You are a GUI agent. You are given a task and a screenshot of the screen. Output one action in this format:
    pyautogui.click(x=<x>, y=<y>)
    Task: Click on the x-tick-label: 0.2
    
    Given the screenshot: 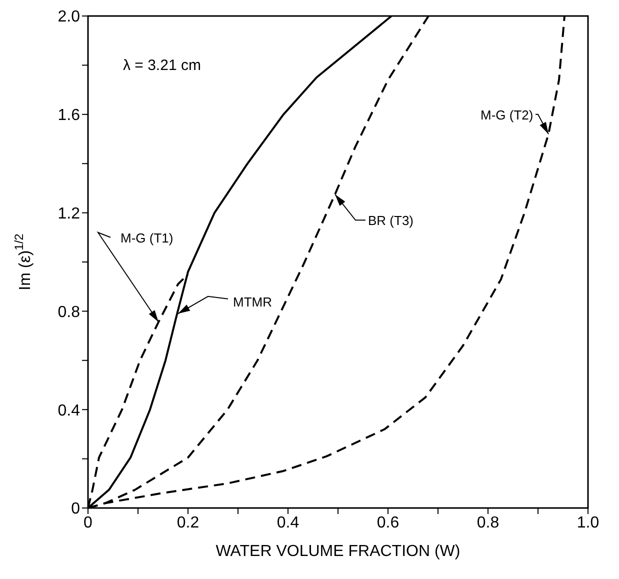 What is the action you would take?
    pyautogui.click(x=188, y=523)
    